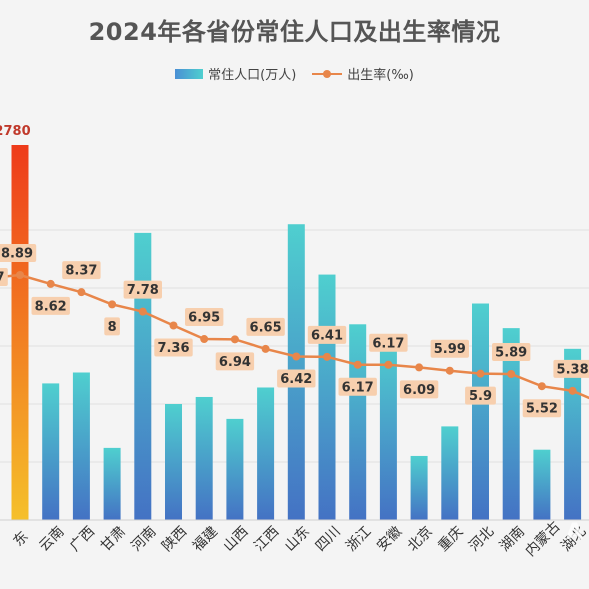 This screenshot has width=589, height=589. Describe the element at coordinates (266, 539) in the screenshot. I see `x-tick-label: 江西` at that location.